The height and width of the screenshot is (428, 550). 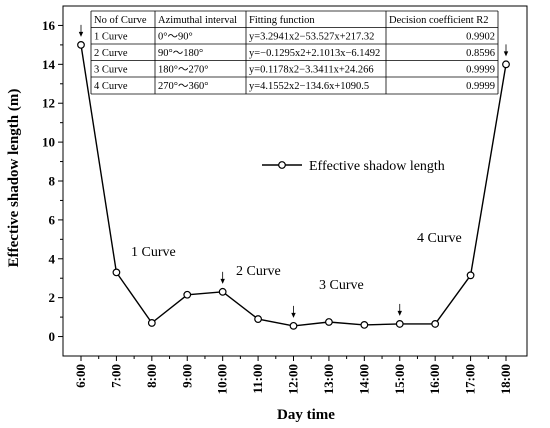 I want to click on x-tick-label: 18:00, so click(x=505, y=379).